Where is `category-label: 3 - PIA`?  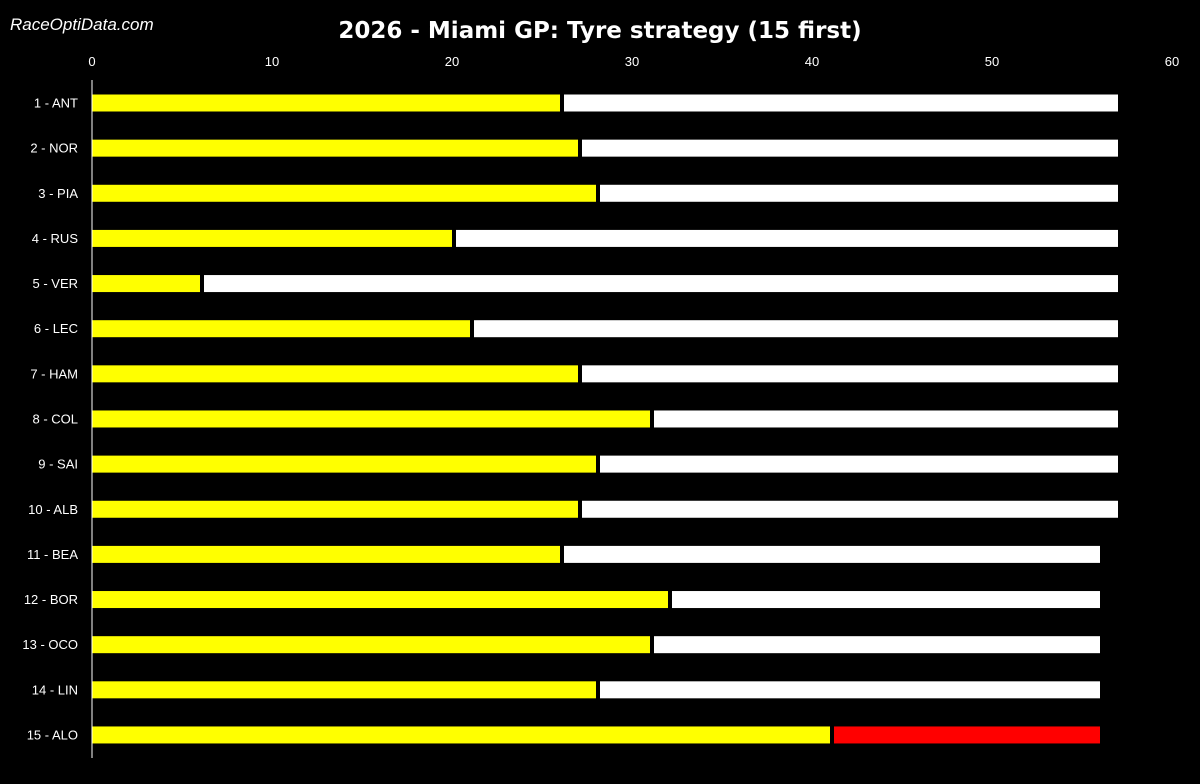 category-label: 3 - PIA is located at coordinates (58, 193).